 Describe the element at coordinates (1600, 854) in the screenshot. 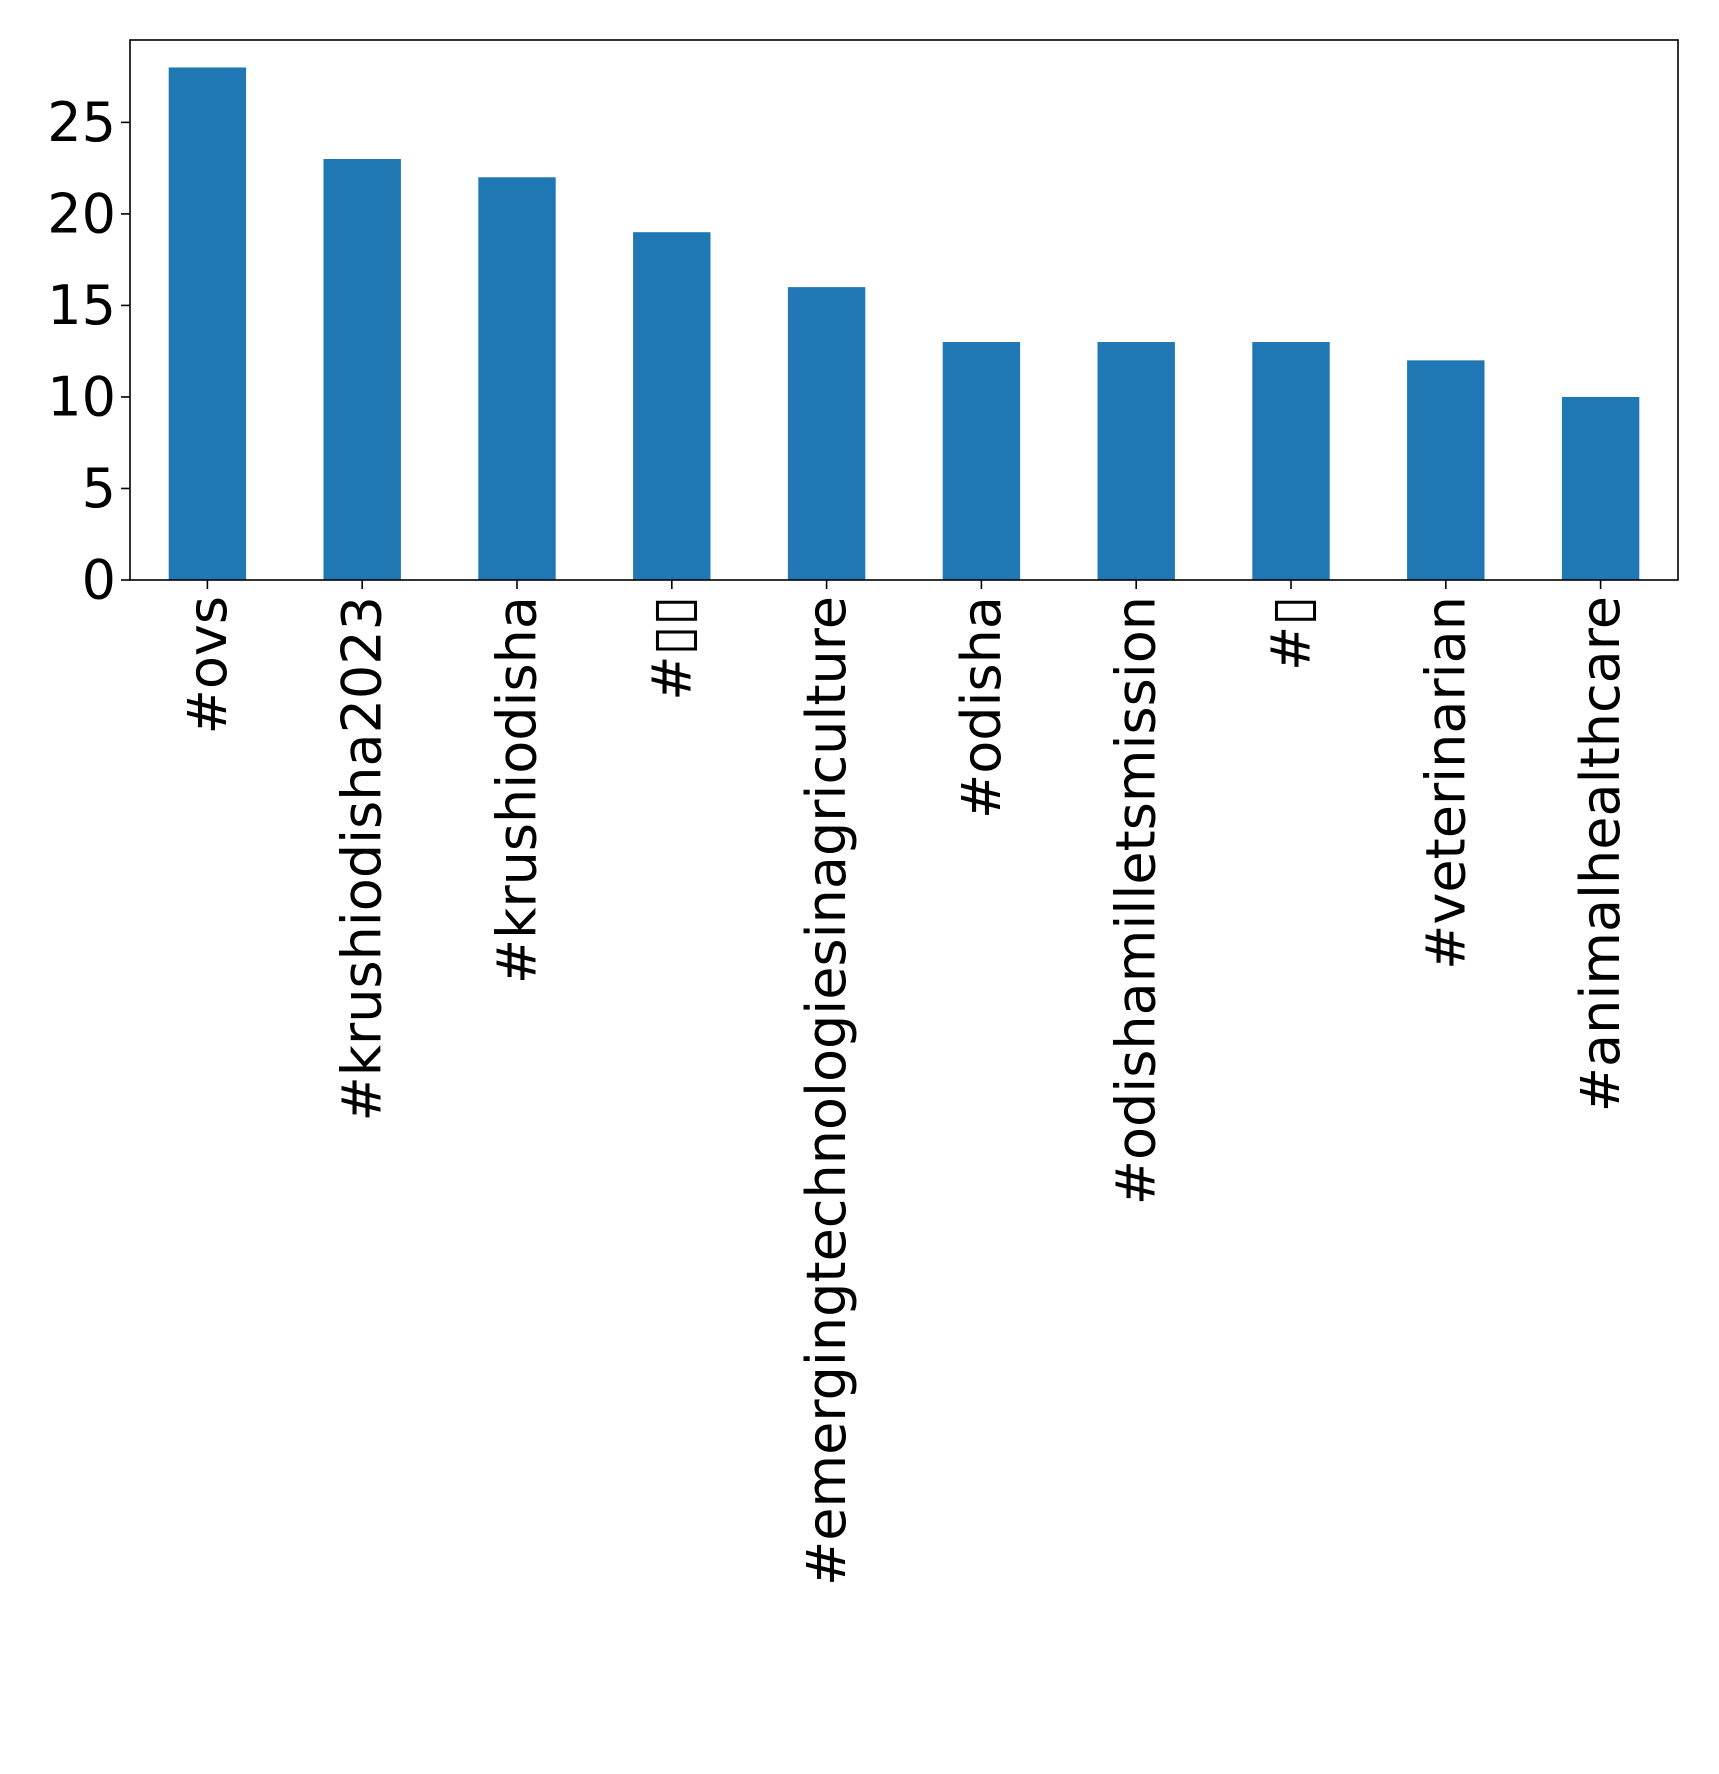

I see `x-tick-label: #animalhealthcare` at that location.